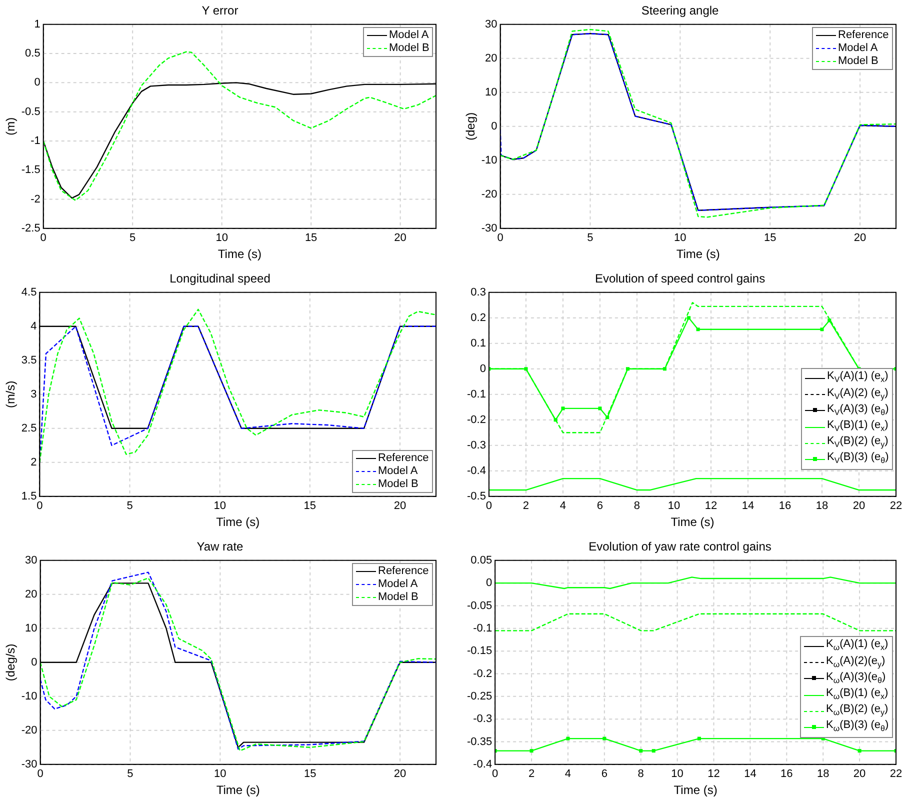 The image size is (920, 802). I want to click on chart-title: Yaw rate, so click(220, 547).